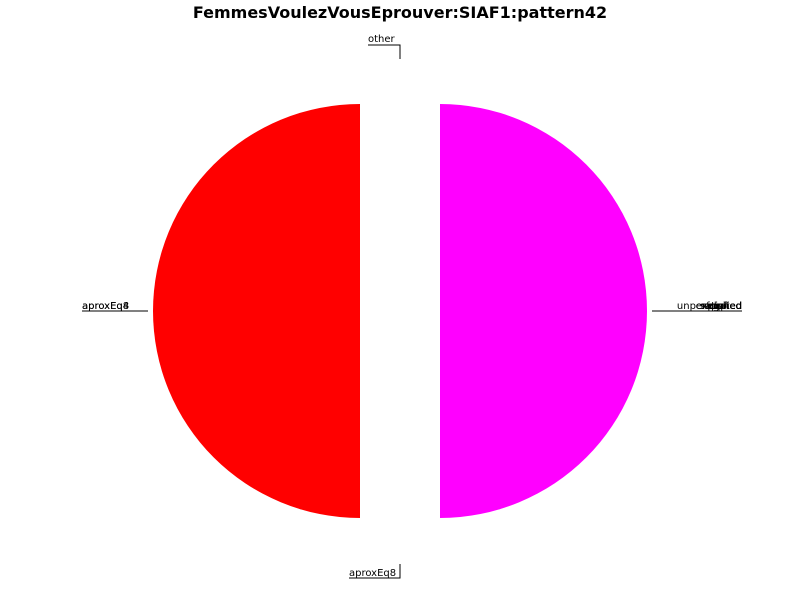  Describe the element at coordinates (400, 12) in the screenshot. I see `chart-title: FemmesVoulezVousEprouver:SIAF1:pattern42` at that location.